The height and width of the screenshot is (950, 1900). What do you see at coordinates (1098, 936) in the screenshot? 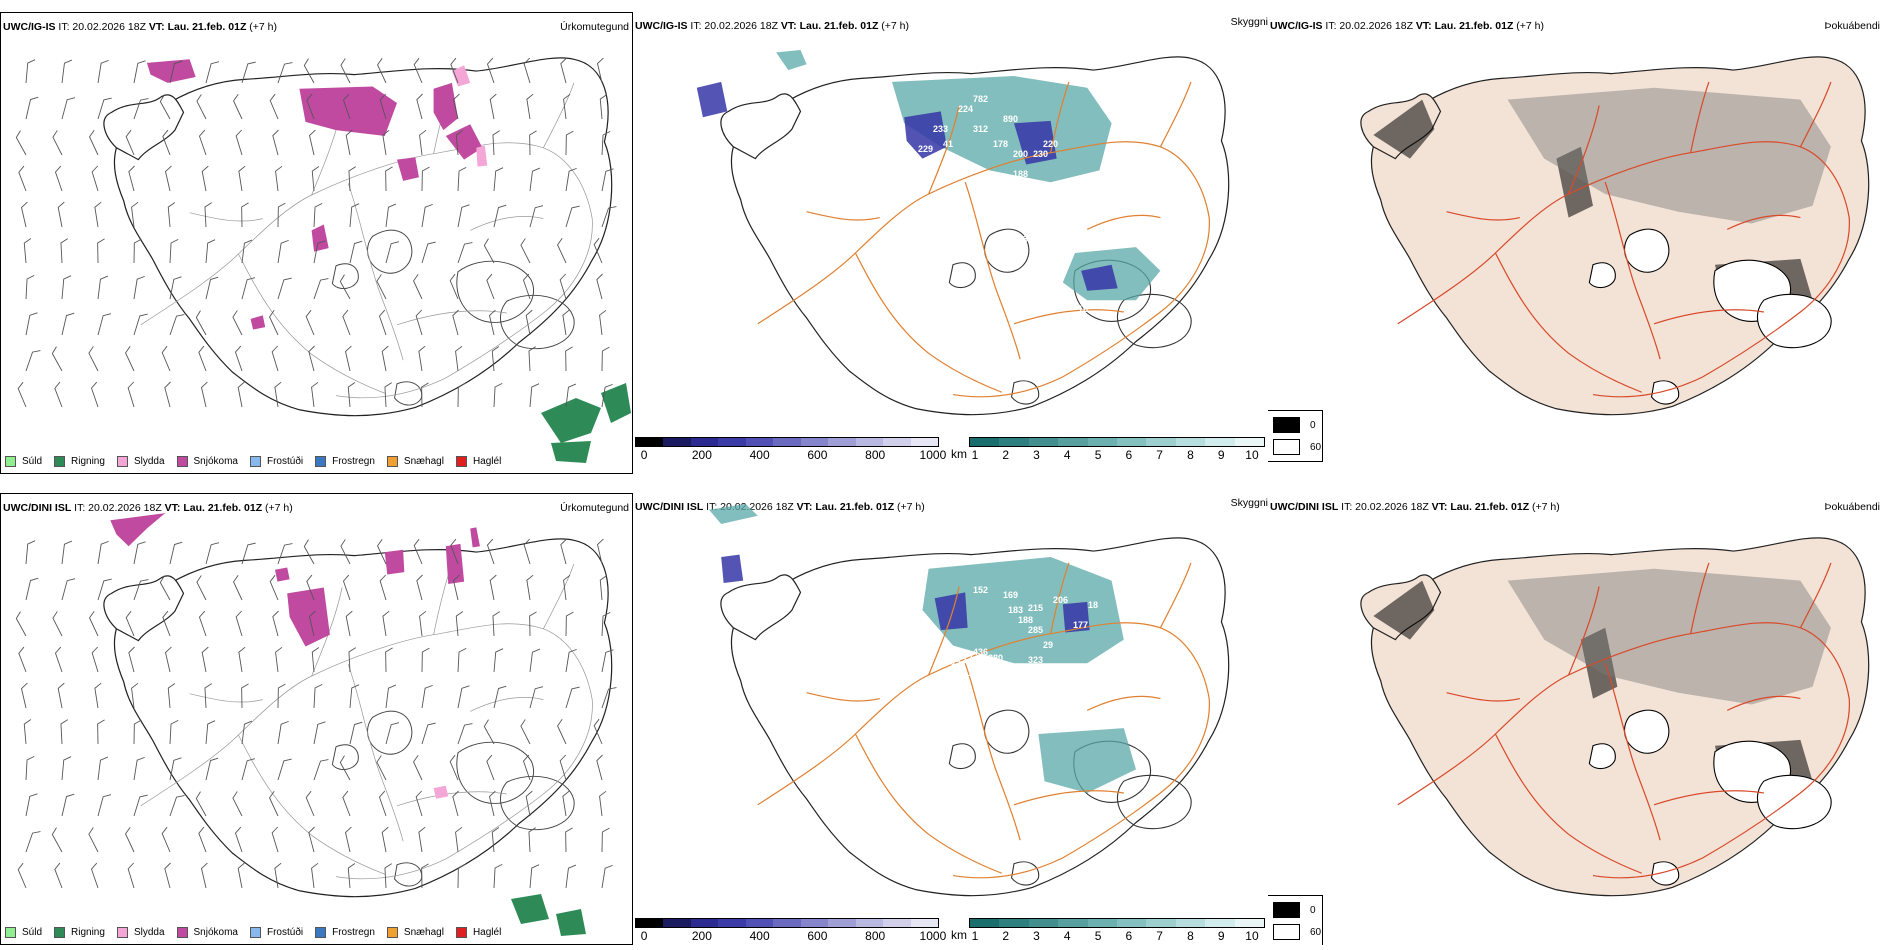
I see `colorbar-tick: 5` at bounding box center [1098, 936].